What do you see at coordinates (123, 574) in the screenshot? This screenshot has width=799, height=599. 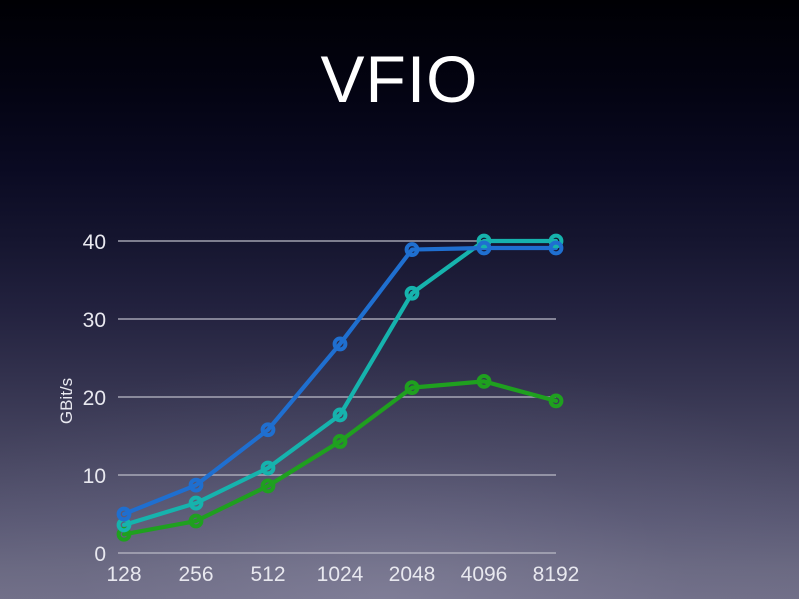 I see `x-axis-tick-label: 128` at bounding box center [123, 574].